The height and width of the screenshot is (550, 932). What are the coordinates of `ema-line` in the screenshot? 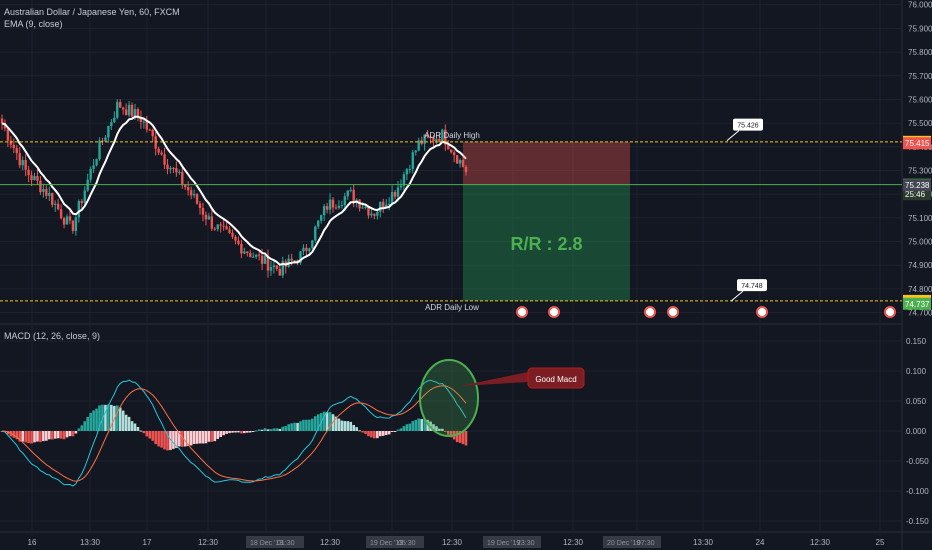 It's located at (234, 190).